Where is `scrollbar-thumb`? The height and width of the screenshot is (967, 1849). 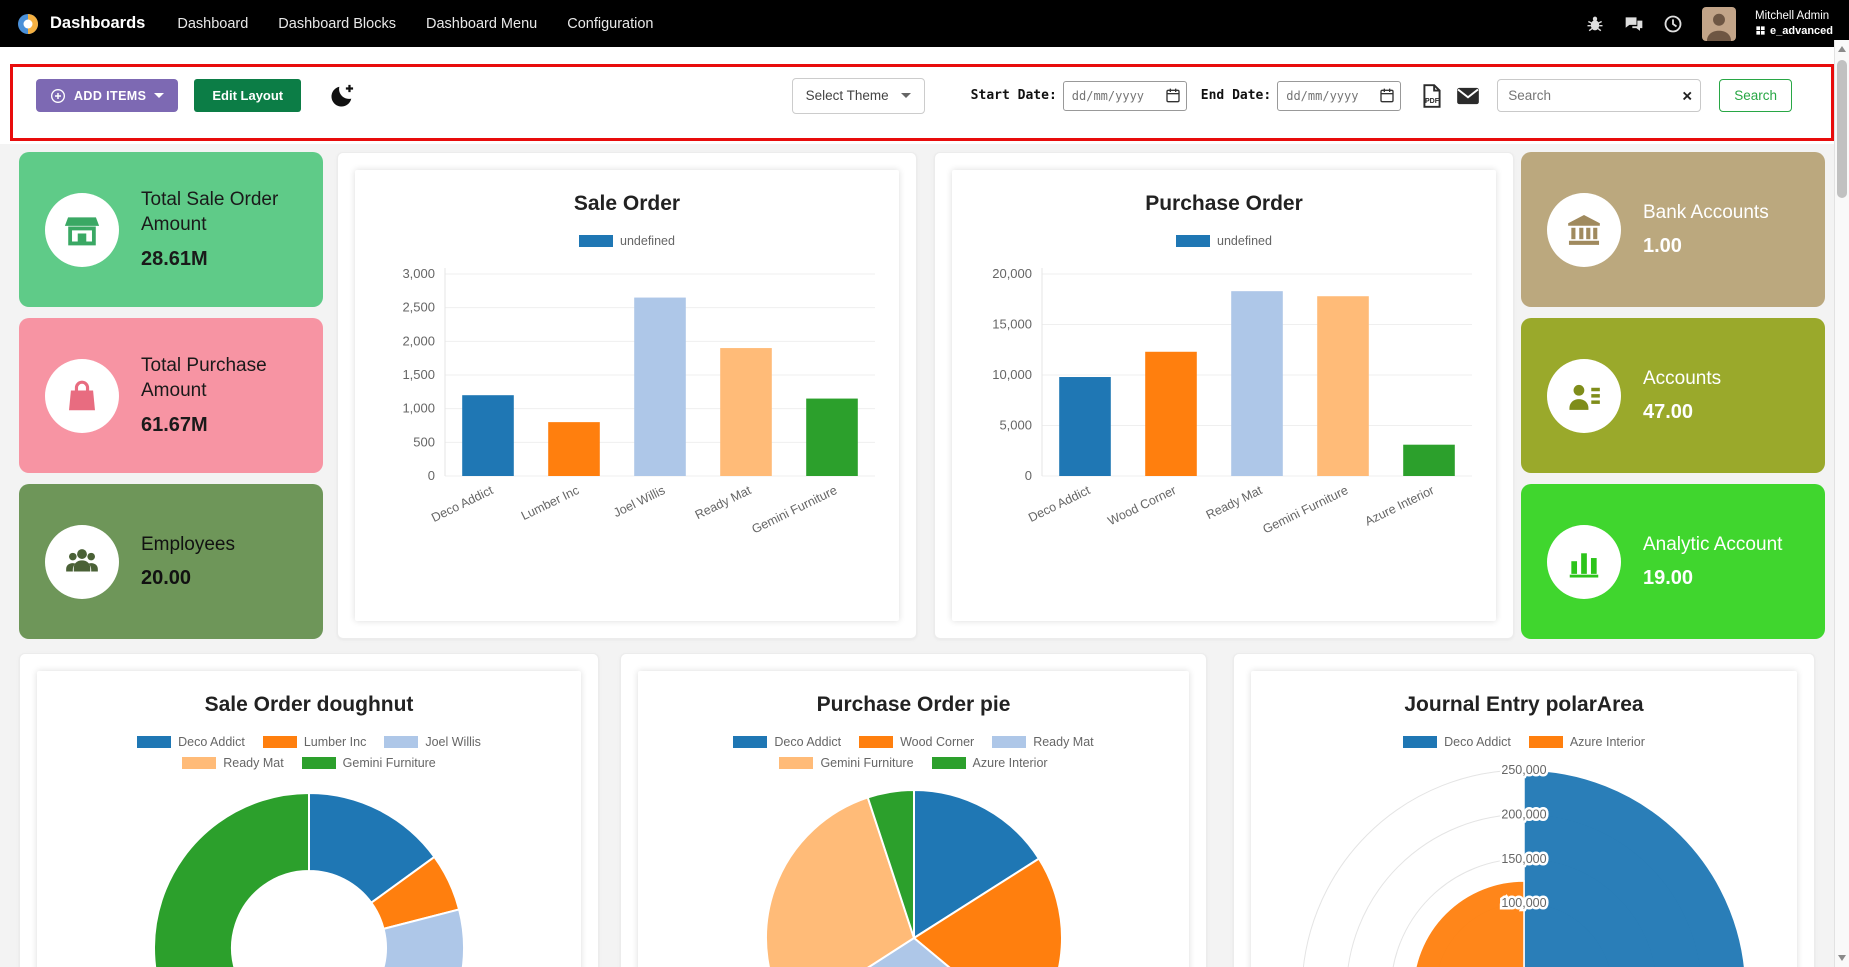
scrollbar-thumb is located at coordinates (1842, 129).